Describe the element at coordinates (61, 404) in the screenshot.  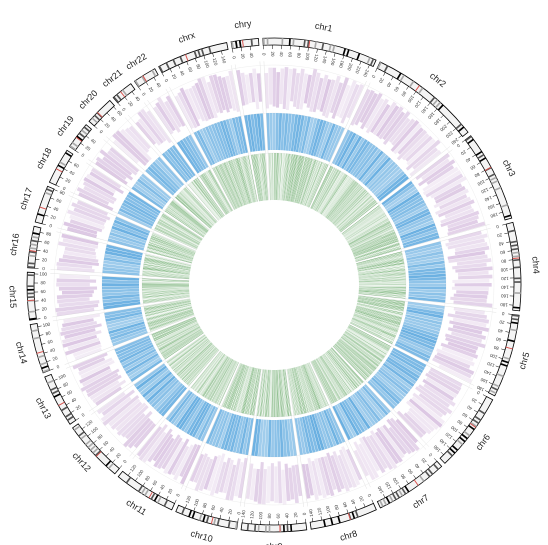
I see `centromere` at that location.